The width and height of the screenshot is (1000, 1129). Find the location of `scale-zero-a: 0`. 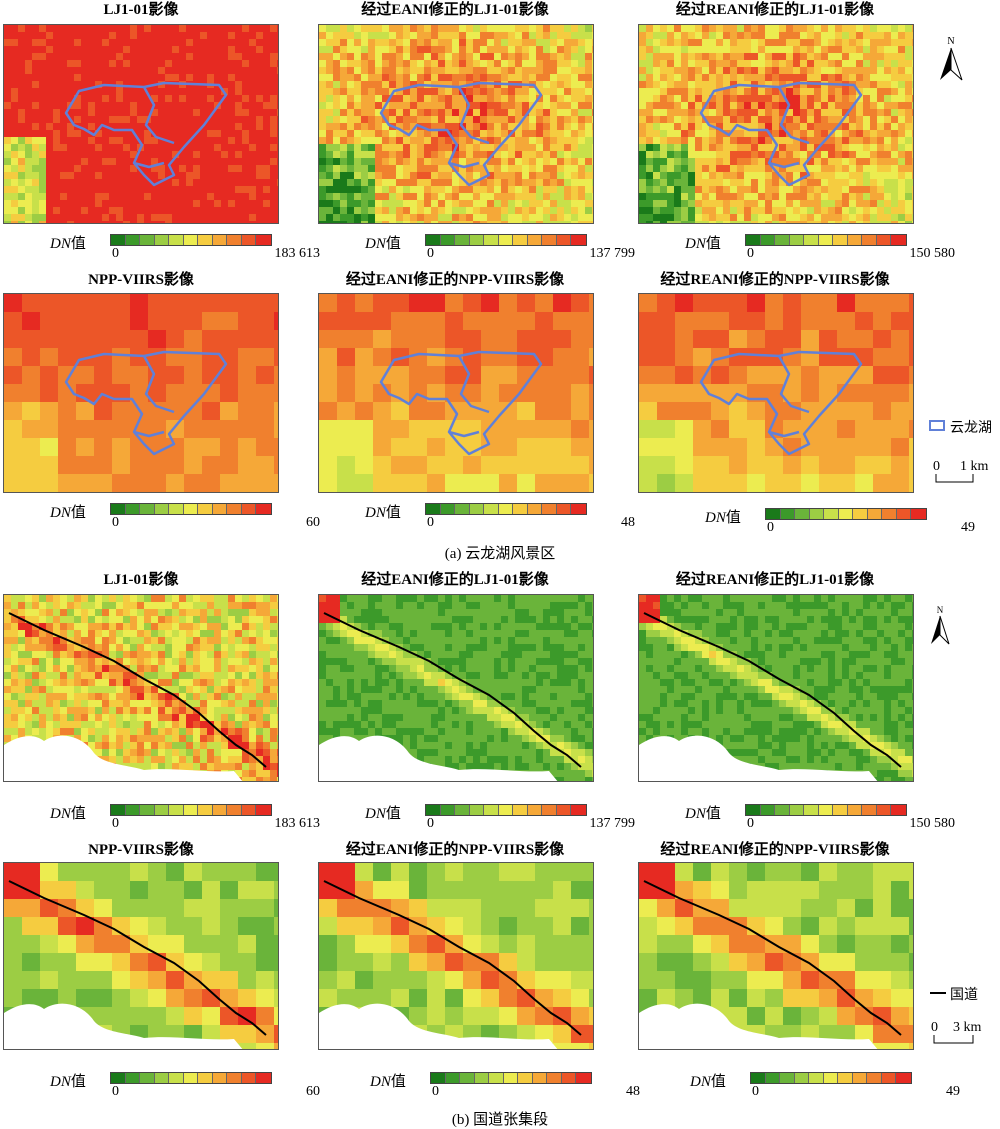

scale-zero-a: 0 is located at coordinates (936, 466).